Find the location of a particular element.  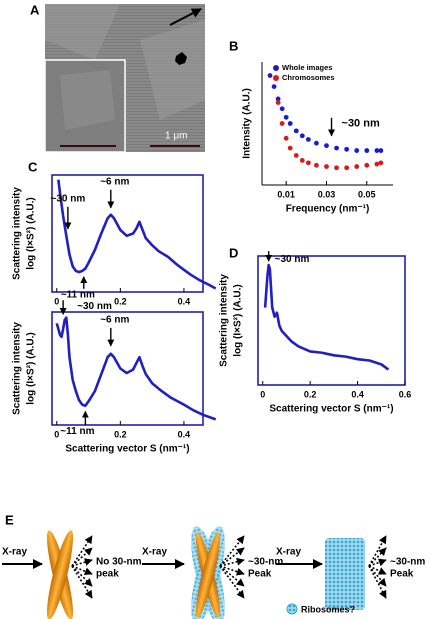

panel-label: C is located at coordinates (33, 166).